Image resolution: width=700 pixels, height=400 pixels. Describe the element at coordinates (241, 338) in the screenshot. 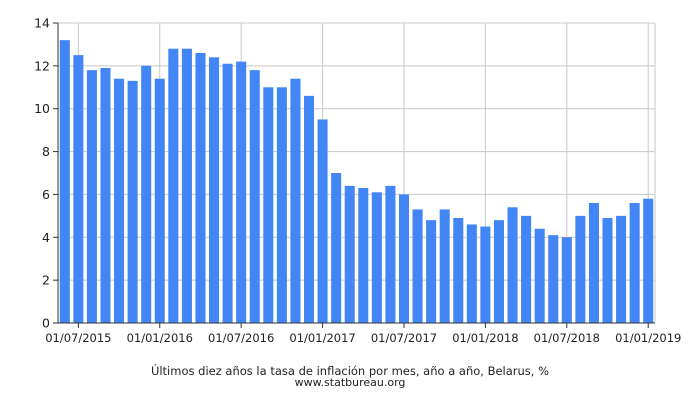

I see `x-tick-label: 01/07/2016` at that location.